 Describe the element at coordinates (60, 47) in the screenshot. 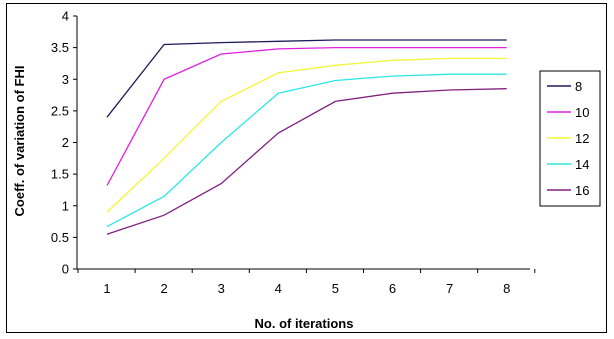

I see `y-tick-label: 3.5` at that location.